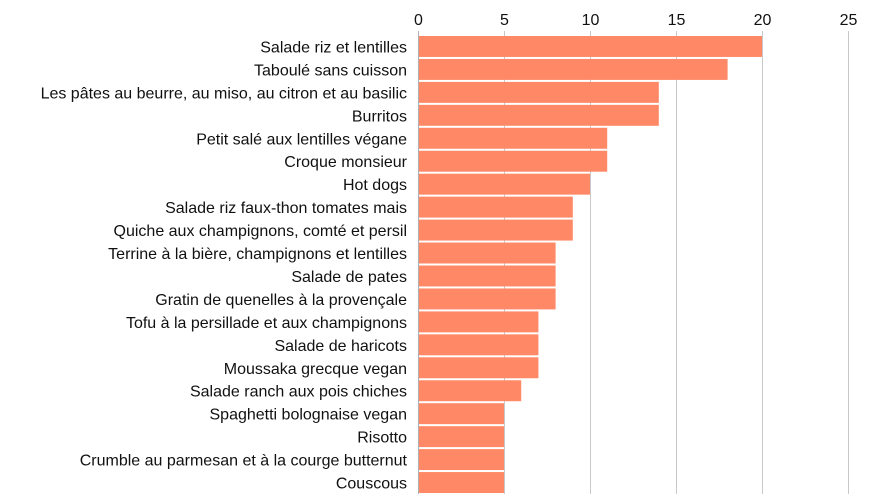  I want to click on category-label: Gratin de quenelles à la provençale, so click(281, 300).